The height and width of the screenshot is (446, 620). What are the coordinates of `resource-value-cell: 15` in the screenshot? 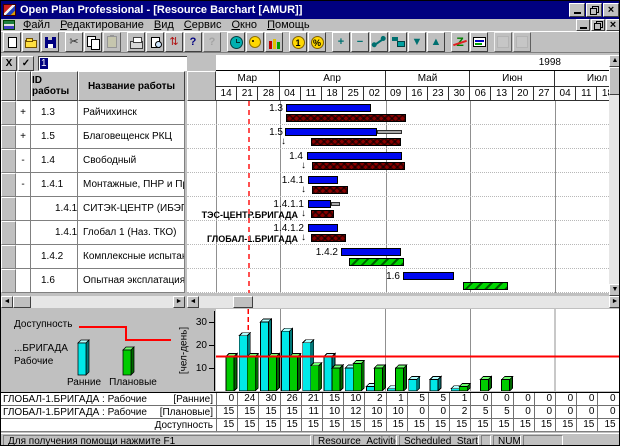 It's located at (523, 425).